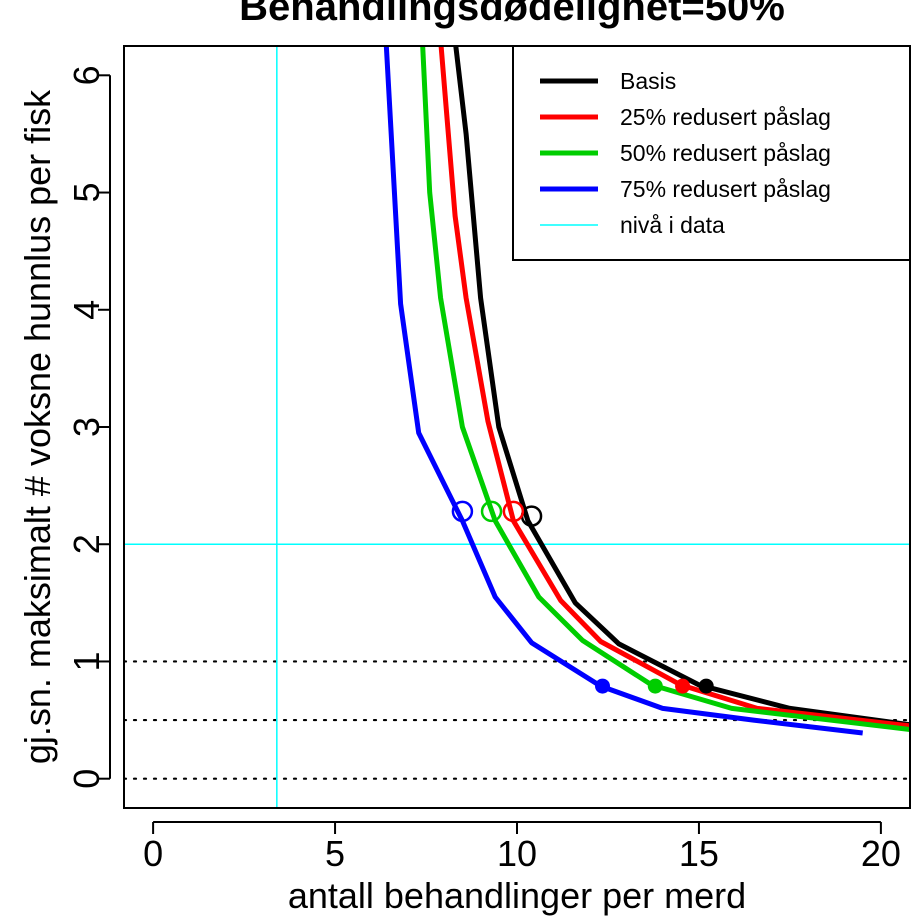 The height and width of the screenshot is (920, 922). Describe the element at coordinates (335, 853) in the screenshot. I see `x-tick-label: 5` at that location.